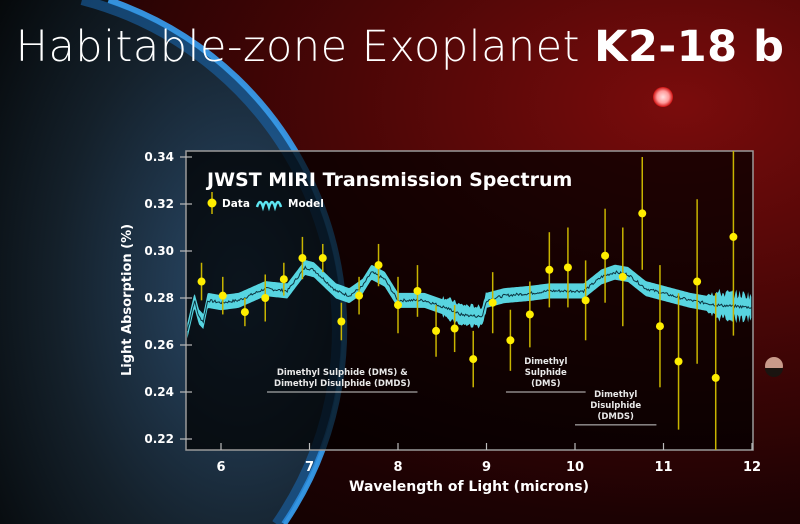 This screenshot has height=524, width=800. Describe the element at coordinates (615, 406) in the screenshot. I see `annotation-label: Disulphide` at that location.